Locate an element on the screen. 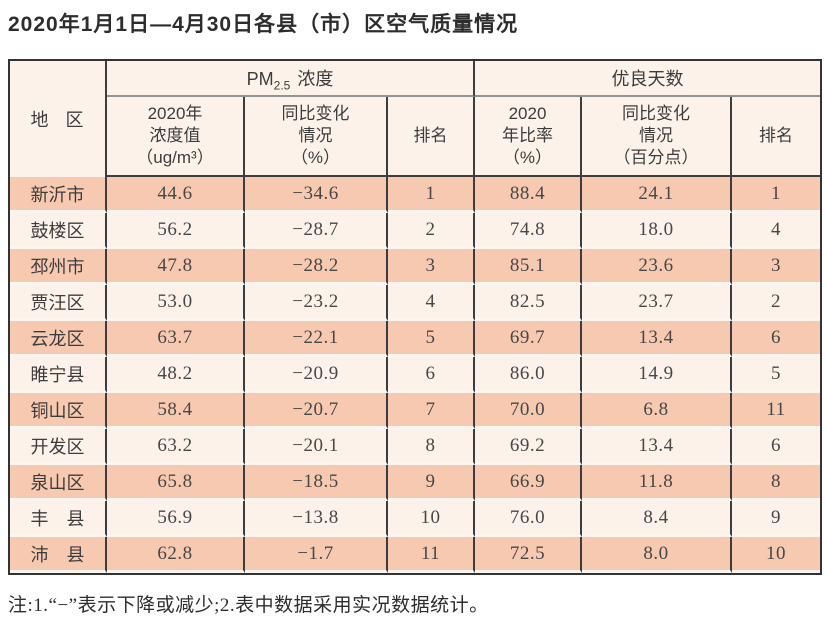 This screenshot has width=825, height=631. cell-pm-change: −23.2 is located at coordinates (316, 303).